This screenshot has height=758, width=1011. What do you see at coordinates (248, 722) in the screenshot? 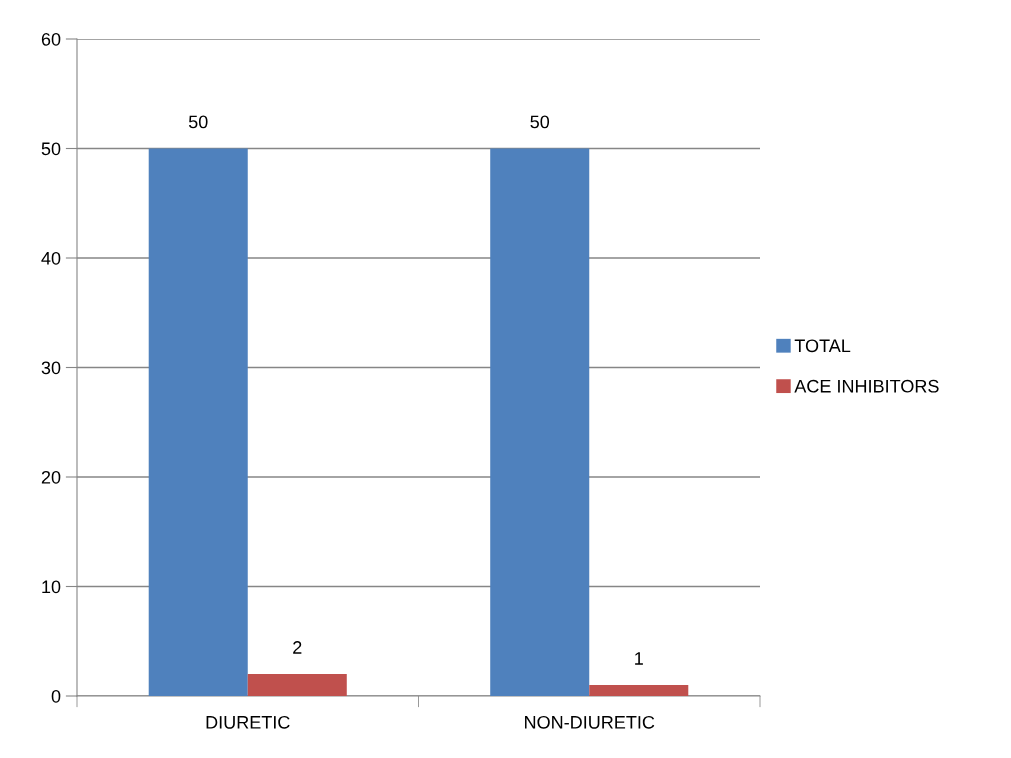
I see `x-tick-label: DIURETIC` at bounding box center [248, 722].